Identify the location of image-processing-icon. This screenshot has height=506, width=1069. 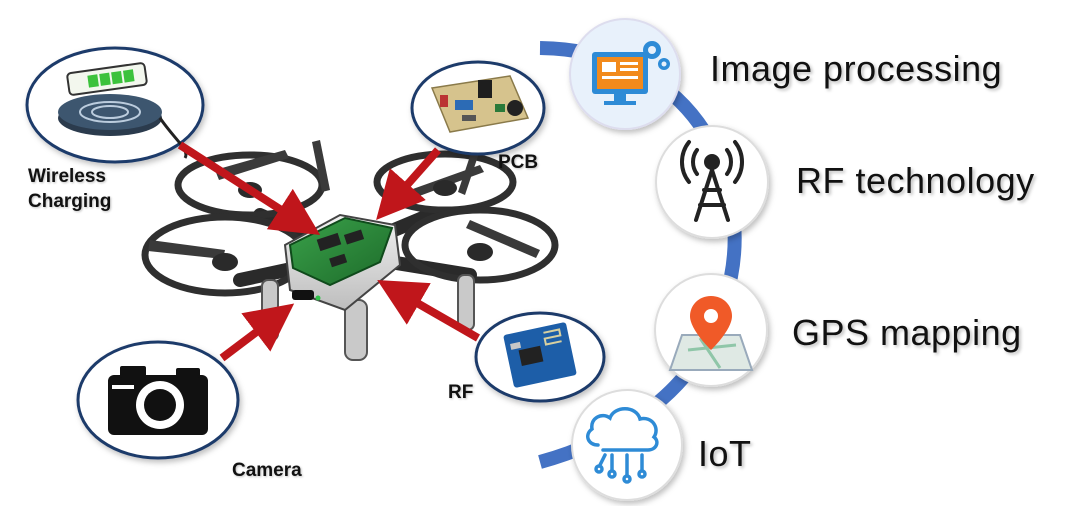
(631, 73).